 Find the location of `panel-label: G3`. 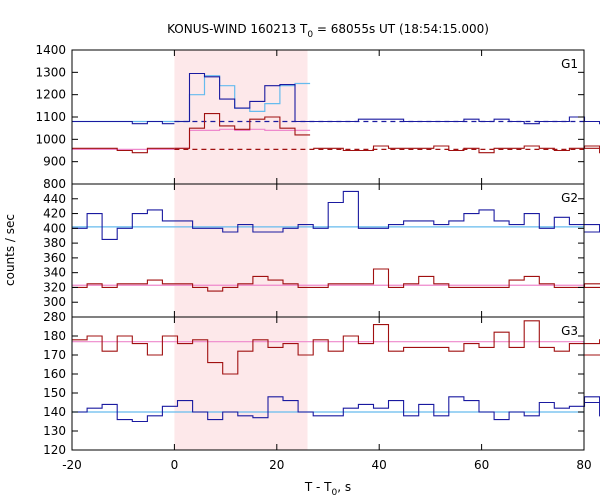

panel-label: G3 is located at coordinates (569, 331).